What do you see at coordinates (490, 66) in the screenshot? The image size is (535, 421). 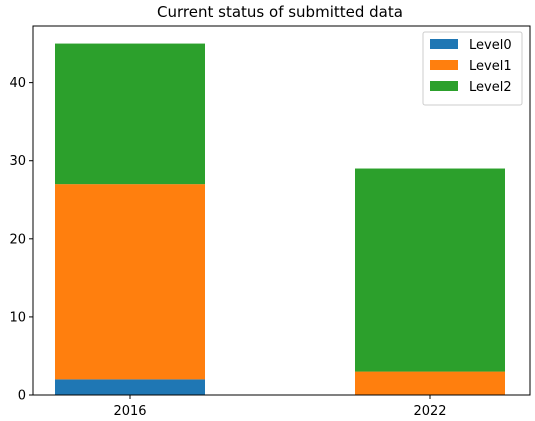 I see `legend-label-level1: Level1` at bounding box center [490, 66].